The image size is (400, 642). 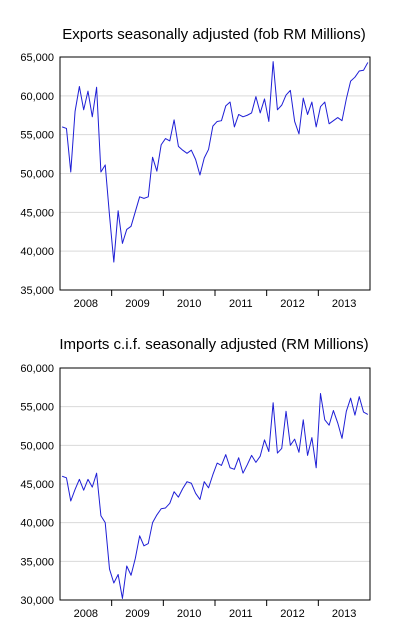 What do you see at coordinates (37, 291) in the screenshot?
I see `exports-y-tick-label: 35,000` at bounding box center [37, 291].